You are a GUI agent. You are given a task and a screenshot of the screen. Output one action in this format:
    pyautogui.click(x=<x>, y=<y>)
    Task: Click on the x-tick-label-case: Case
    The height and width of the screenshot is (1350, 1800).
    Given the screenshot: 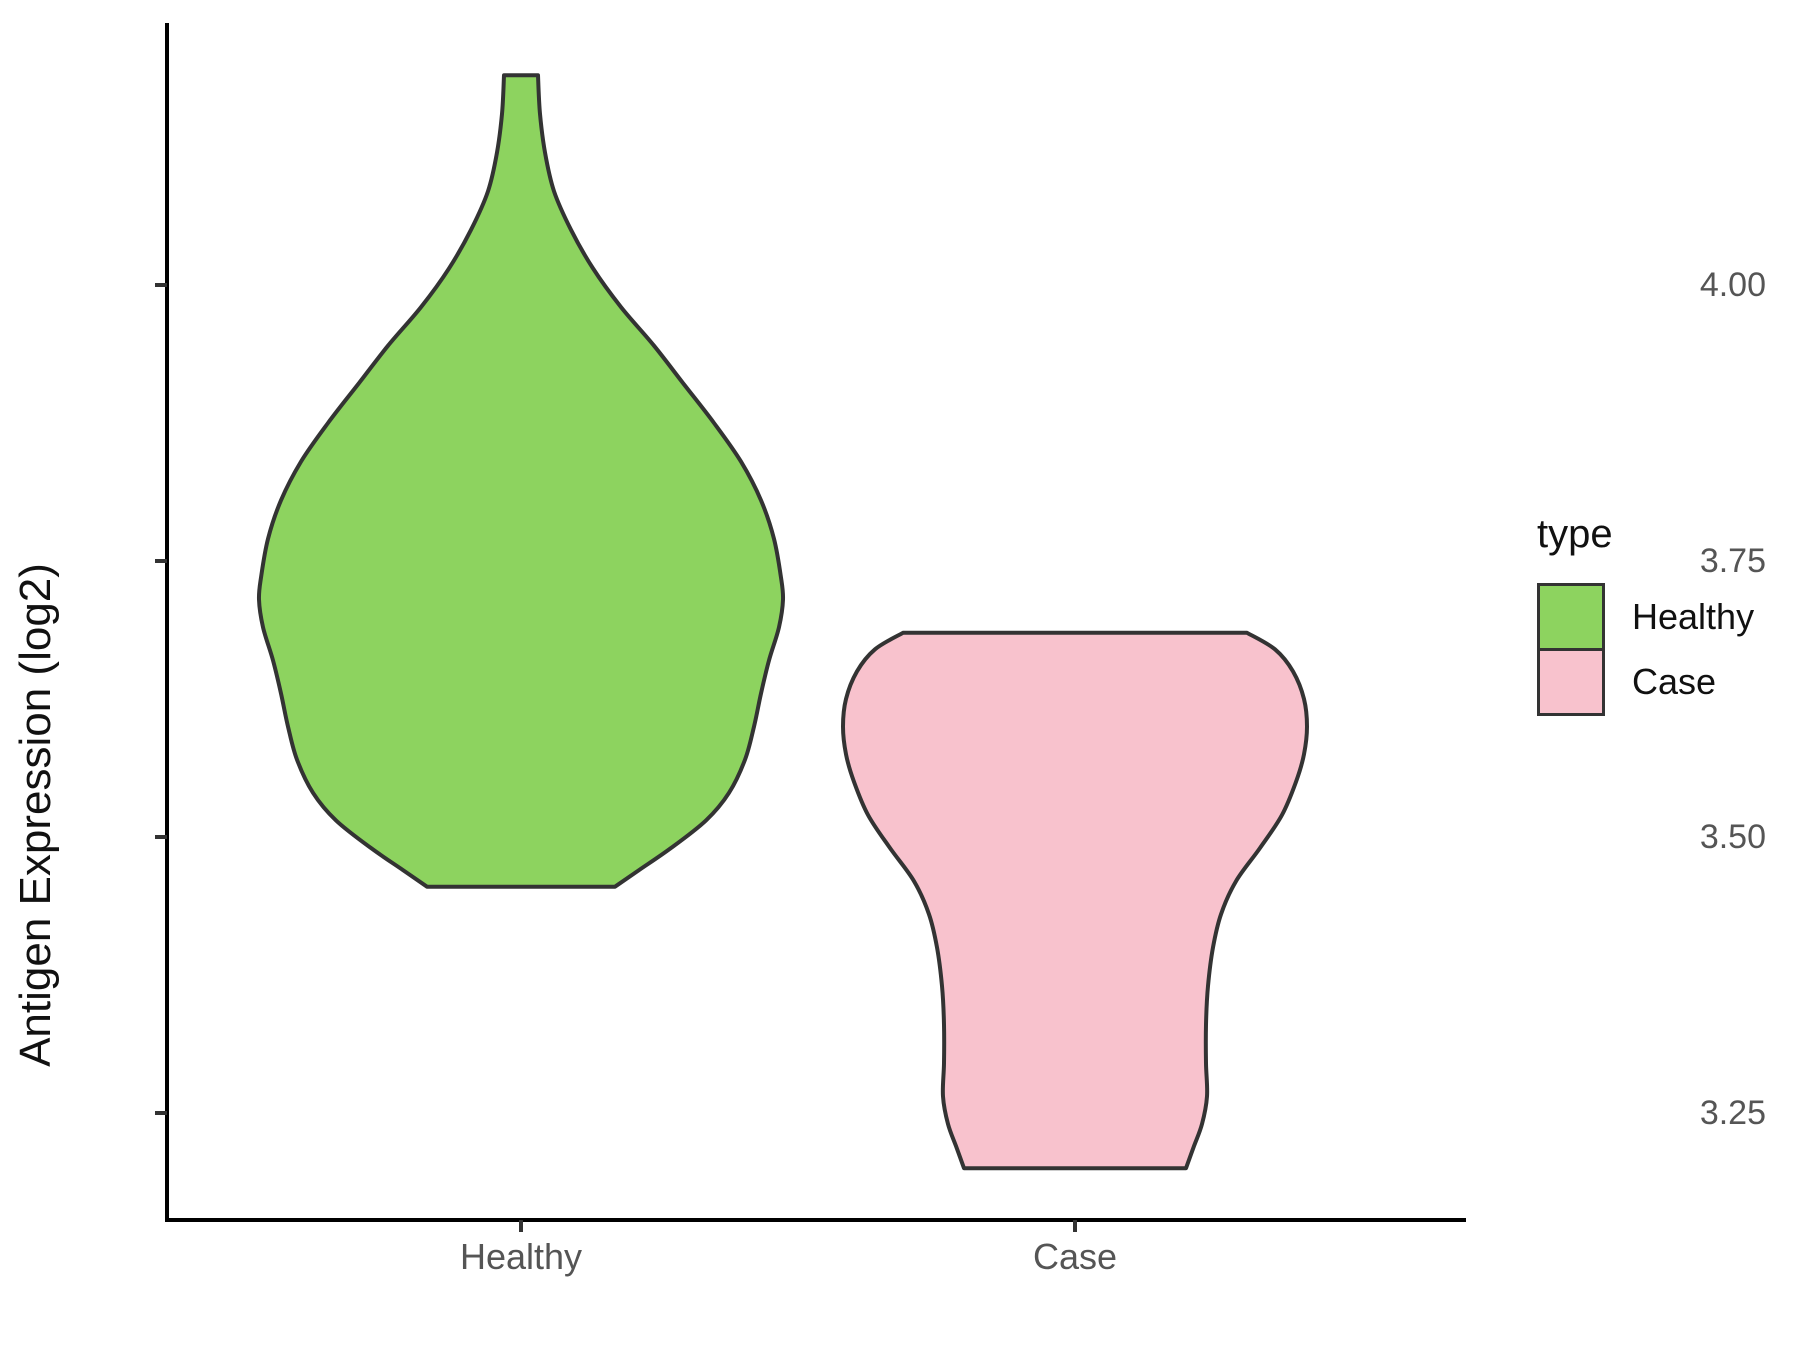 What is the action you would take?
    pyautogui.click(x=1075, y=1256)
    